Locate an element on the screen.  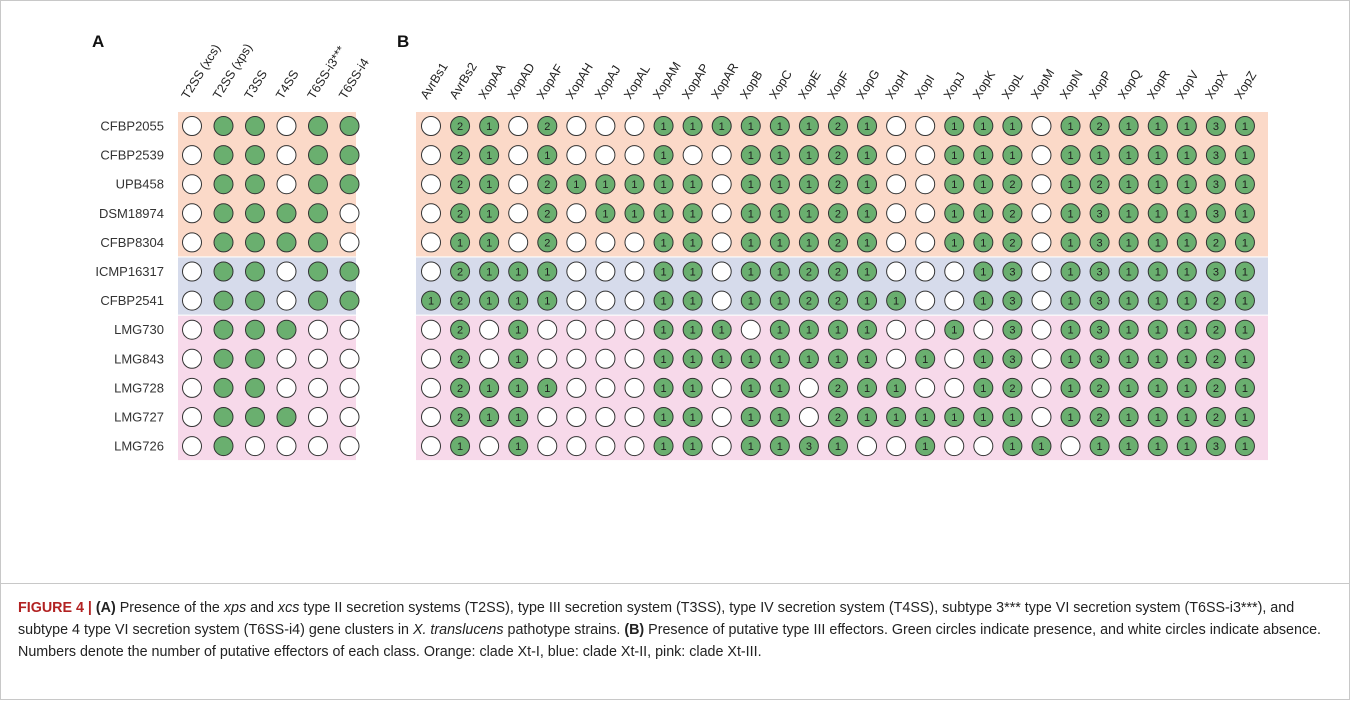
panel-b-column-header: AvrBs1 is located at coordinates (434, 80).